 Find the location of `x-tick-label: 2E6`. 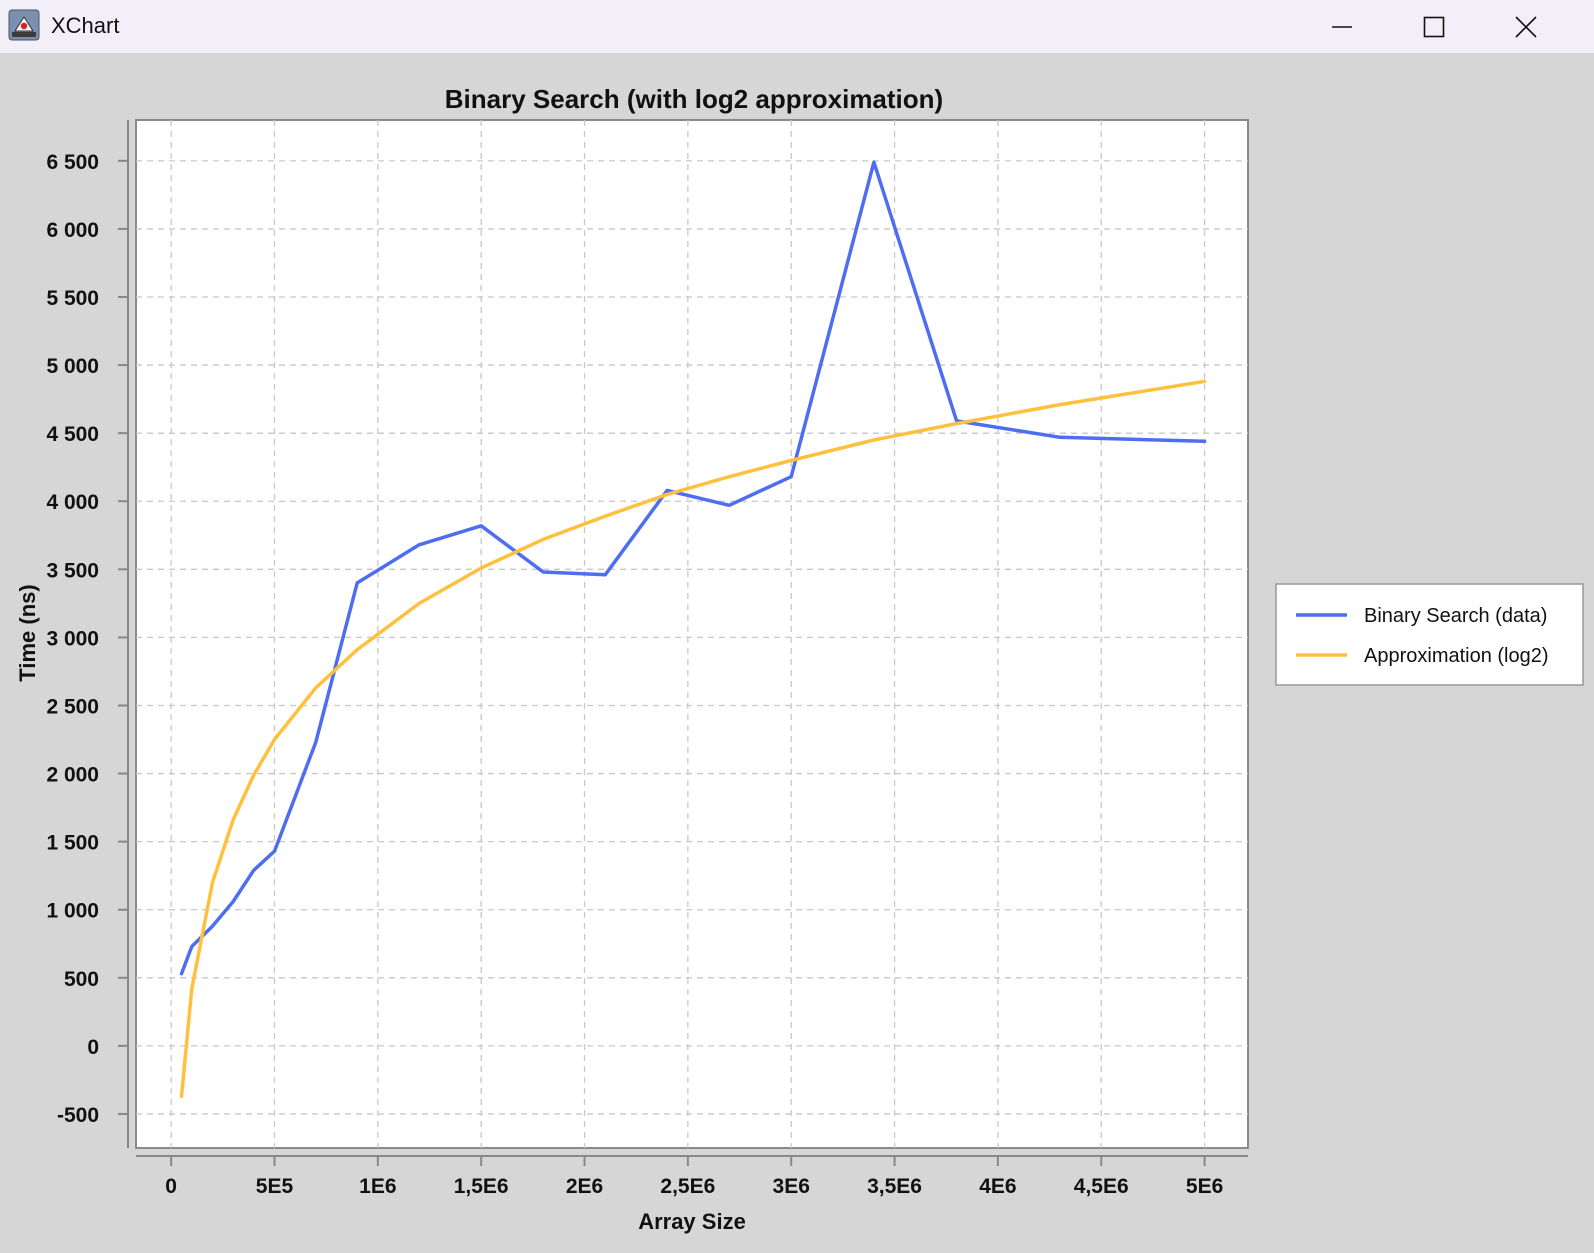

x-tick-label: 2E6 is located at coordinates (584, 1186).